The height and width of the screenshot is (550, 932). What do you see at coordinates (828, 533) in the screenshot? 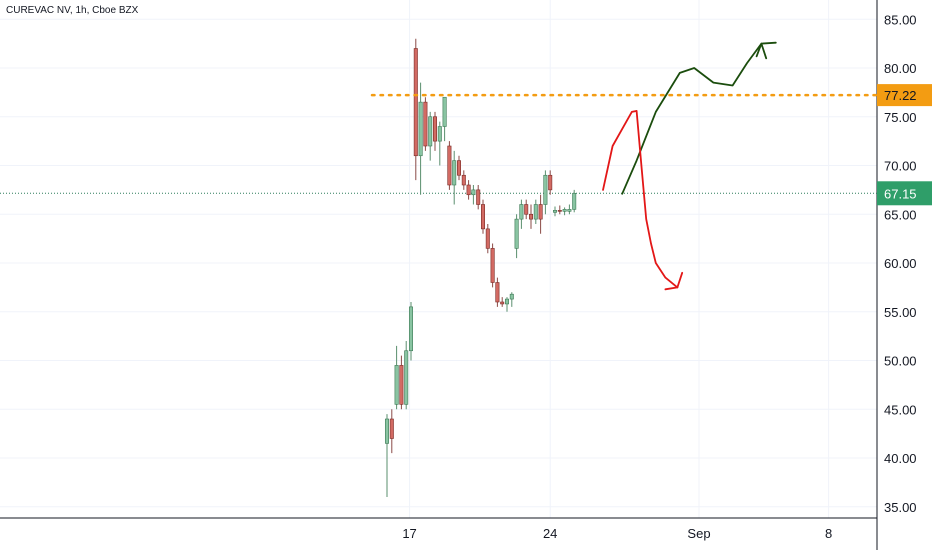
I see `time-tick-label: 8` at bounding box center [828, 533].